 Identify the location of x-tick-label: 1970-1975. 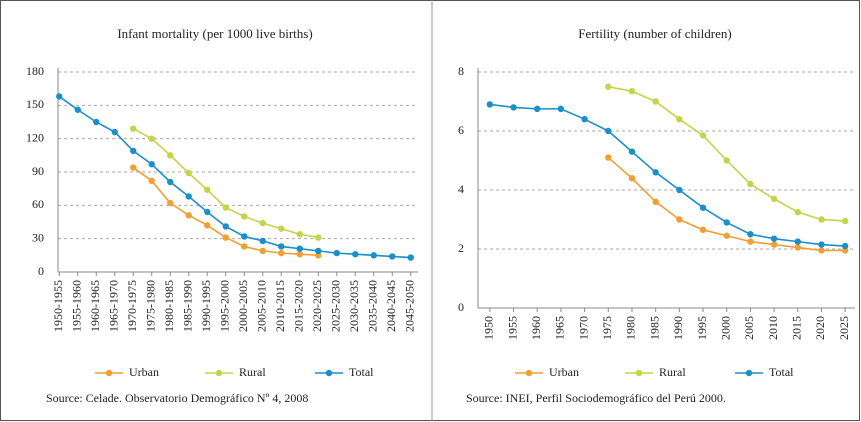
(132, 306).